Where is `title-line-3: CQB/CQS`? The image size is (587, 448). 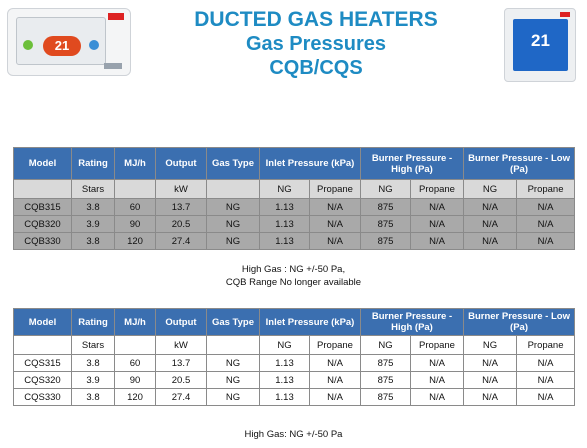 title-line-3: CQB/CQS is located at coordinates (316, 68).